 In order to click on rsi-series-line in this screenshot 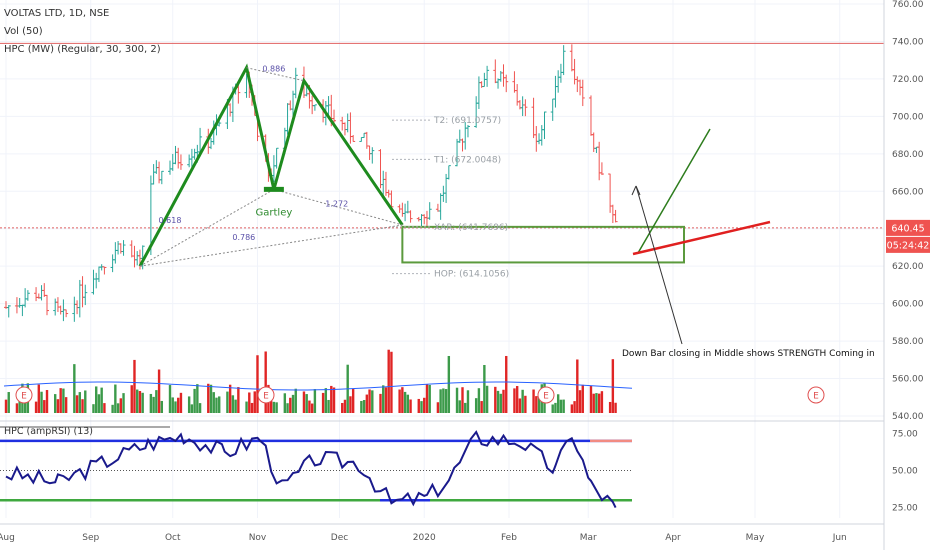, I will do `click(311, 469)`.